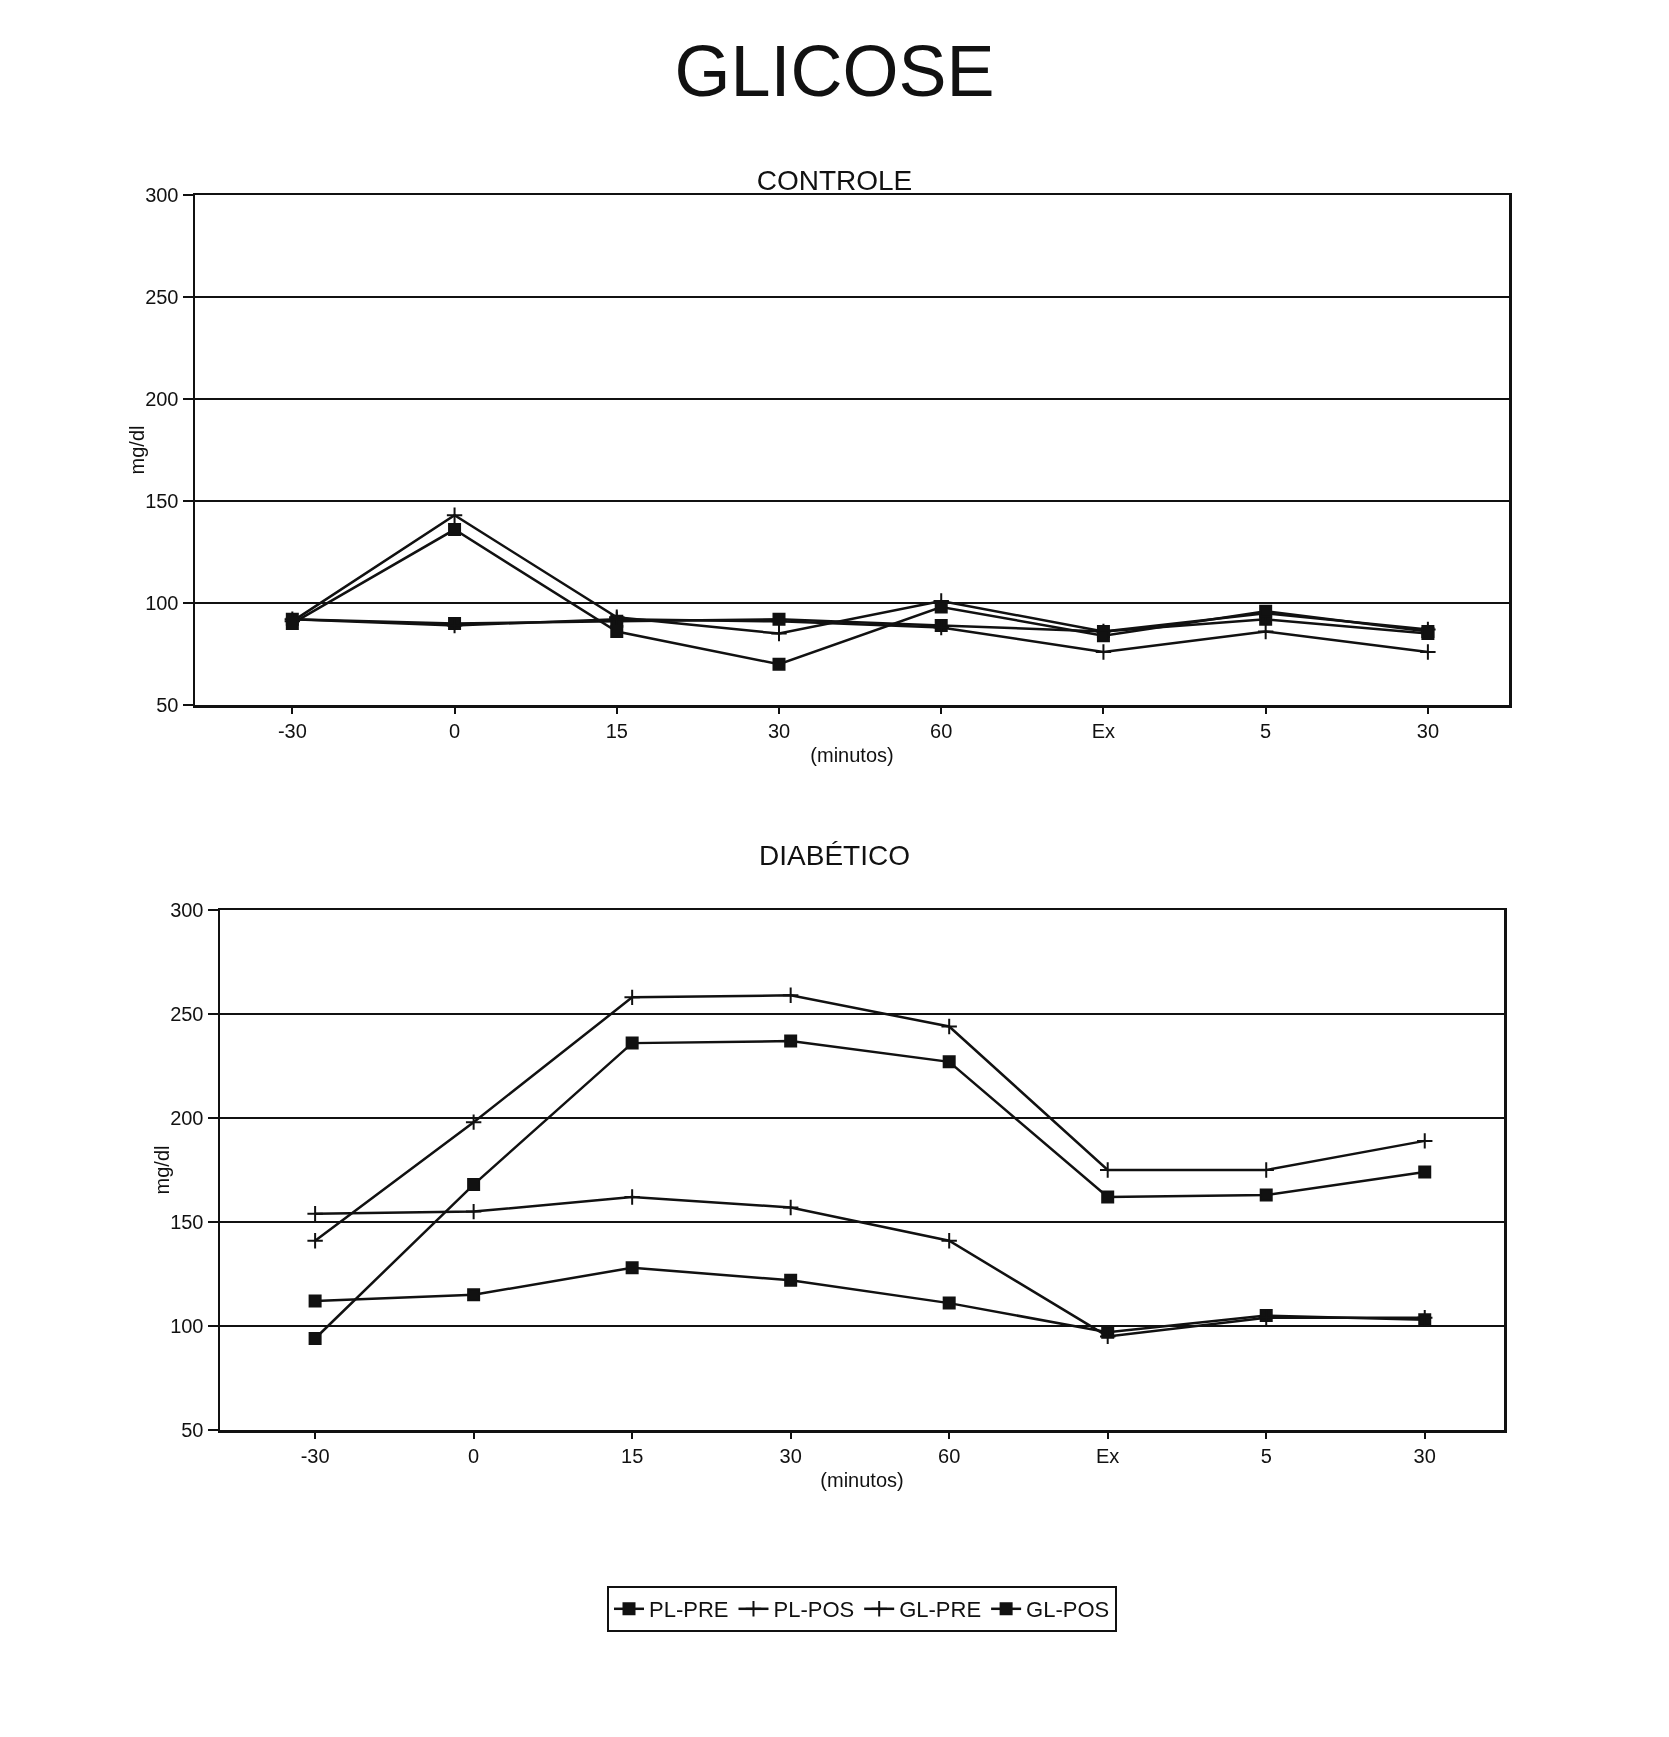  Describe the element at coordinates (814, 1610) in the screenshot. I see `legend-label: PL-POS` at that location.